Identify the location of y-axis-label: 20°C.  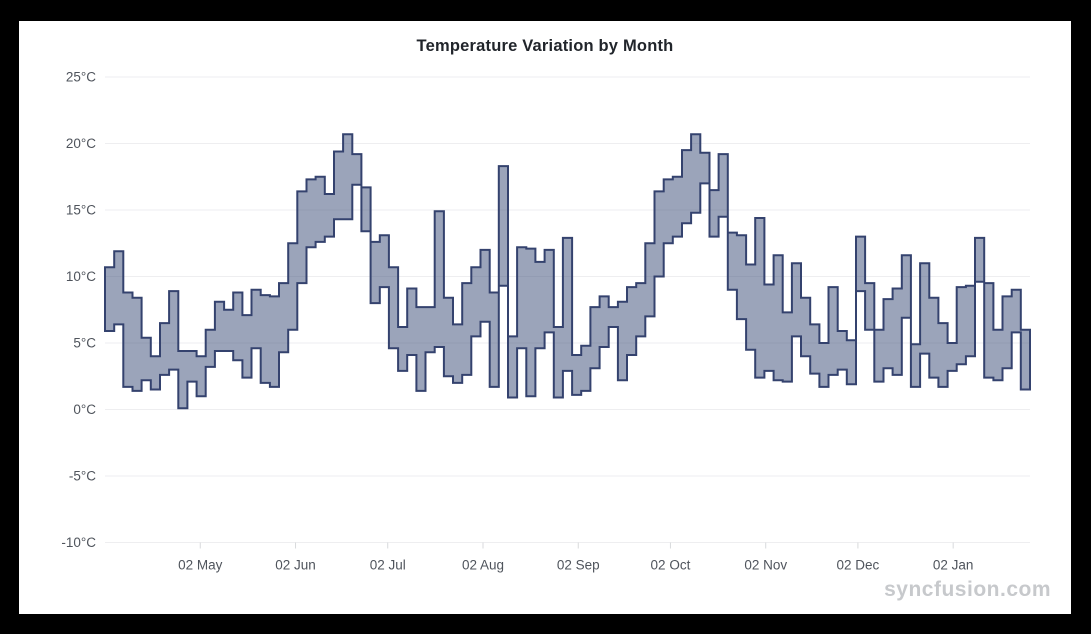
(81, 143).